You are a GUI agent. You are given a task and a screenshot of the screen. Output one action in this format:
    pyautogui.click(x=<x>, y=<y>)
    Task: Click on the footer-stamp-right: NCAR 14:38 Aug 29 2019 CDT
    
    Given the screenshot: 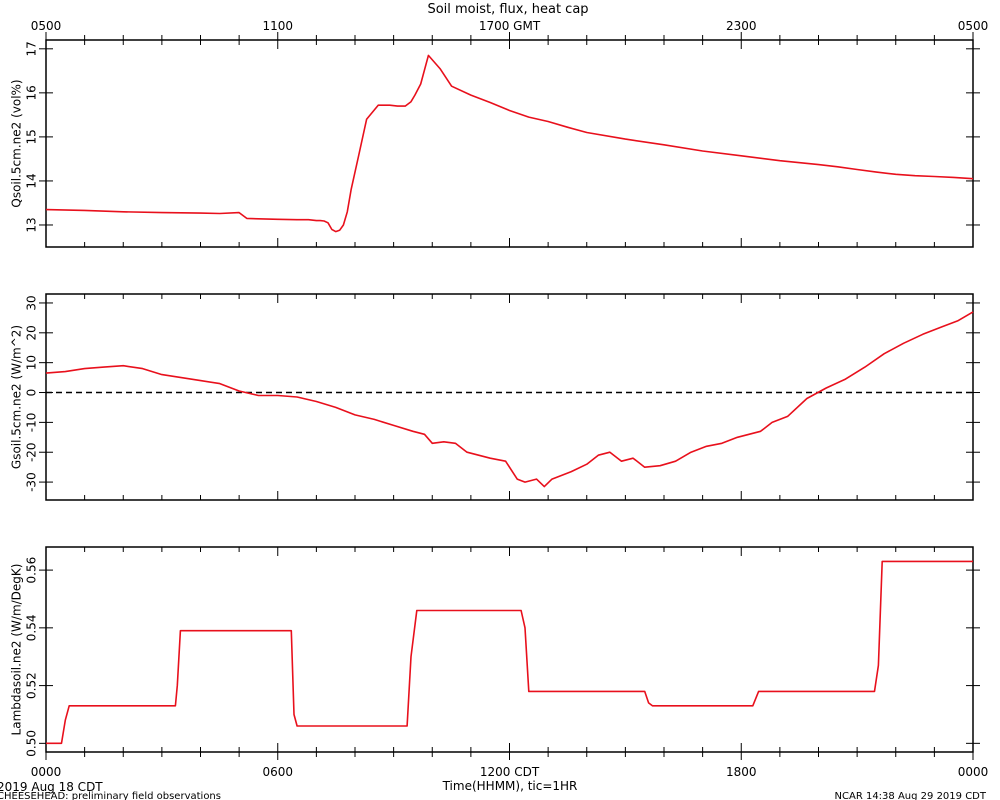 What is the action you would take?
    pyautogui.click(x=911, y=795)
    